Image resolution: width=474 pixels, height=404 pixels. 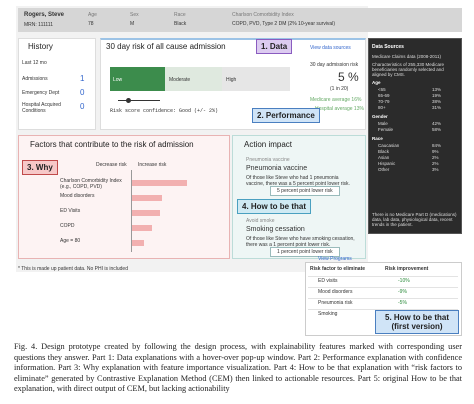 I want to click on hospital: Hospital average 13%, so click(x=339, y=109).